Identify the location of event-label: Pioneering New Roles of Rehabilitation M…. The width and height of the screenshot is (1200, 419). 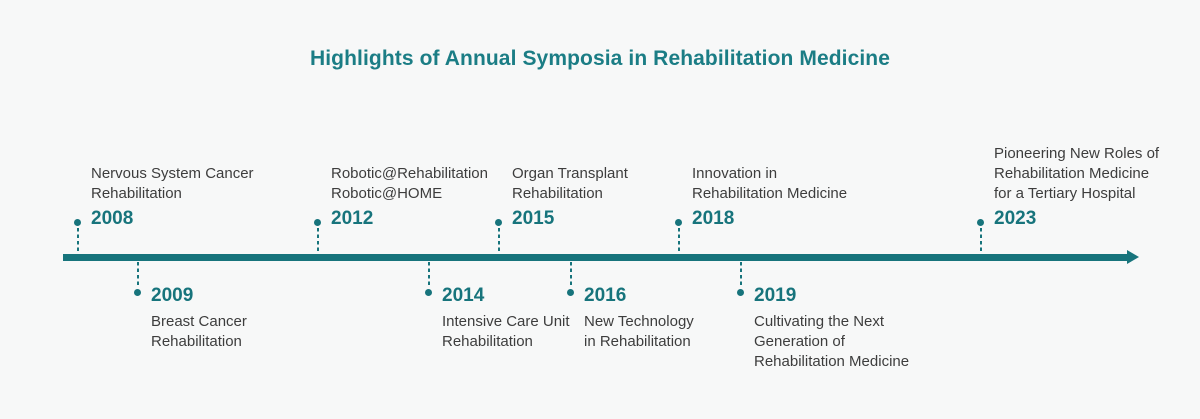
(1077, 173).